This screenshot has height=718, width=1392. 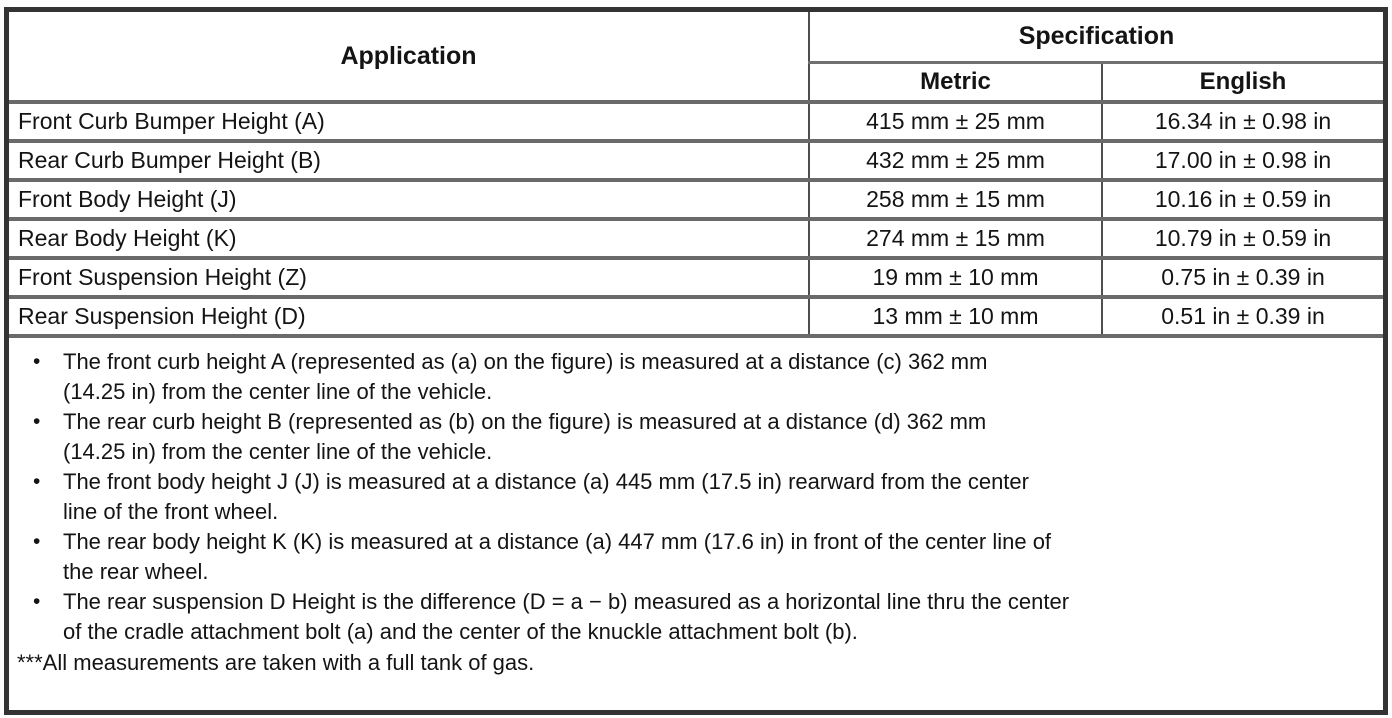 I want to click on english-value-cell: 0.51 in ± 0.39 in, so click(x=1242, y=317).